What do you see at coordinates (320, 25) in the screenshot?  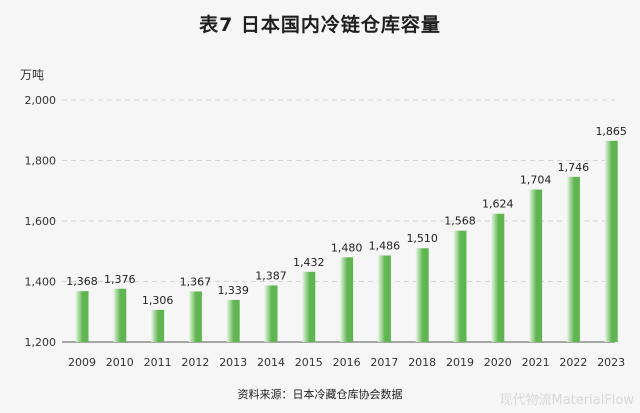 I see `chart-title: 表7 日本国内冷链仓库容量` at bounding box center [320, 25].